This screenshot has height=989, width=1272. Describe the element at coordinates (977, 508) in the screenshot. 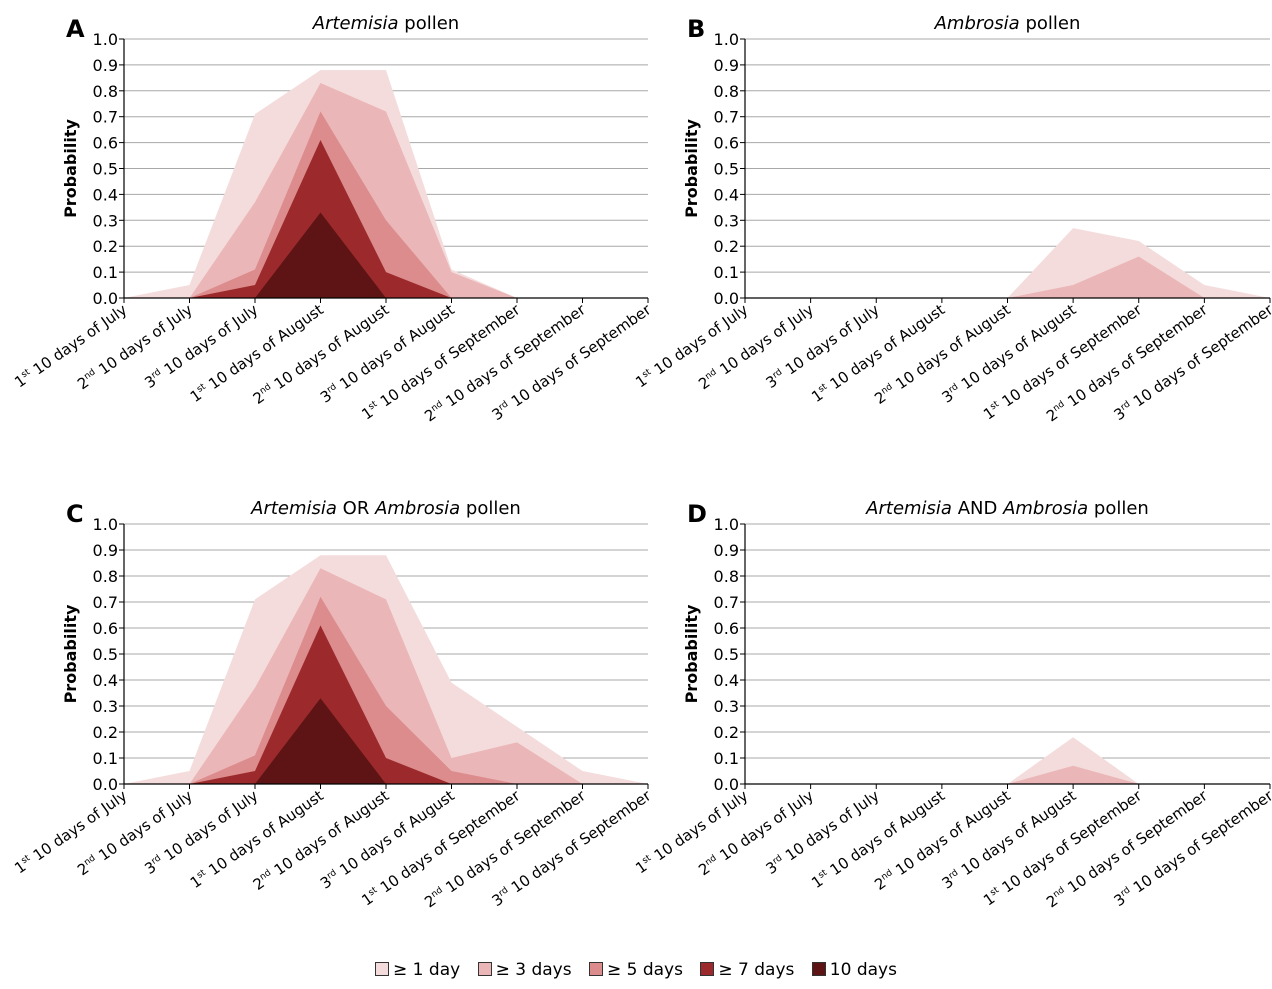

I see `panel-title-part-1: AND` at that location.